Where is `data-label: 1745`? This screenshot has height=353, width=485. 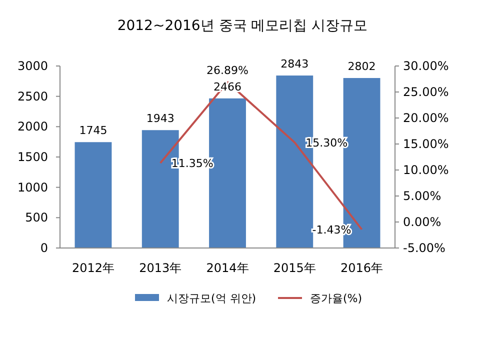
data-label: 1745 is located at coordinates (93, 131).